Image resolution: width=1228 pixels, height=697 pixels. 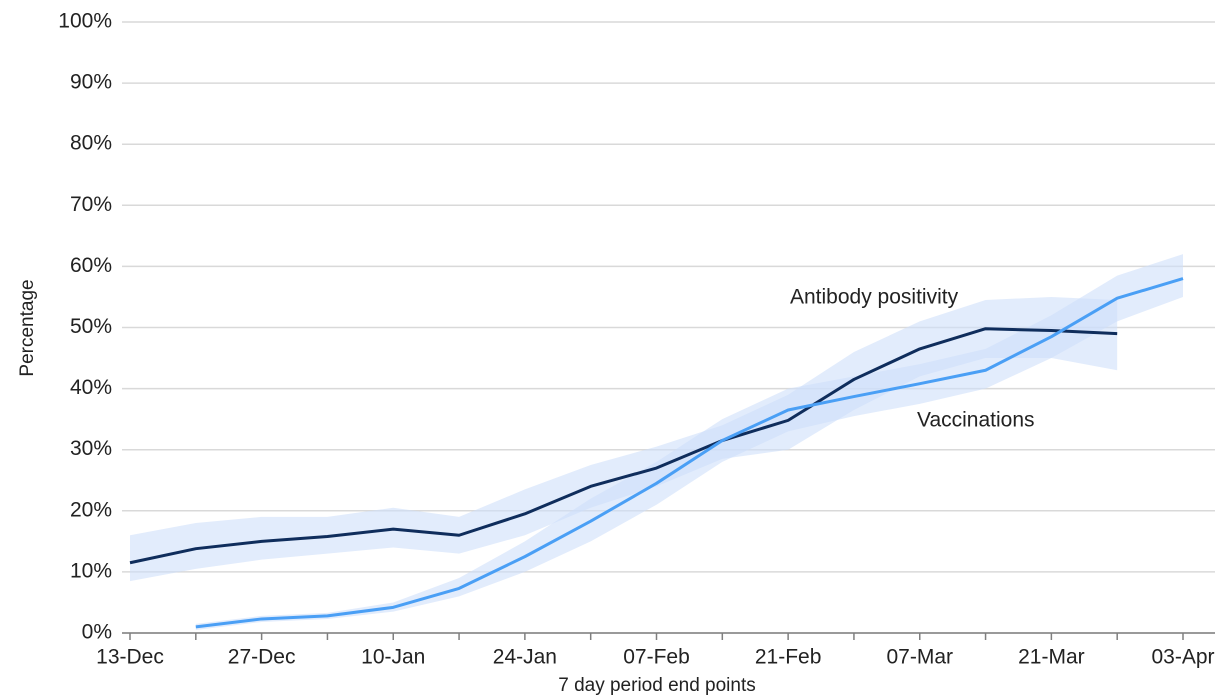 What do you see at coordinates (91, 448) in the screenshot?
I see `y-tick-label: 30%` at bounding box center [91, 448].